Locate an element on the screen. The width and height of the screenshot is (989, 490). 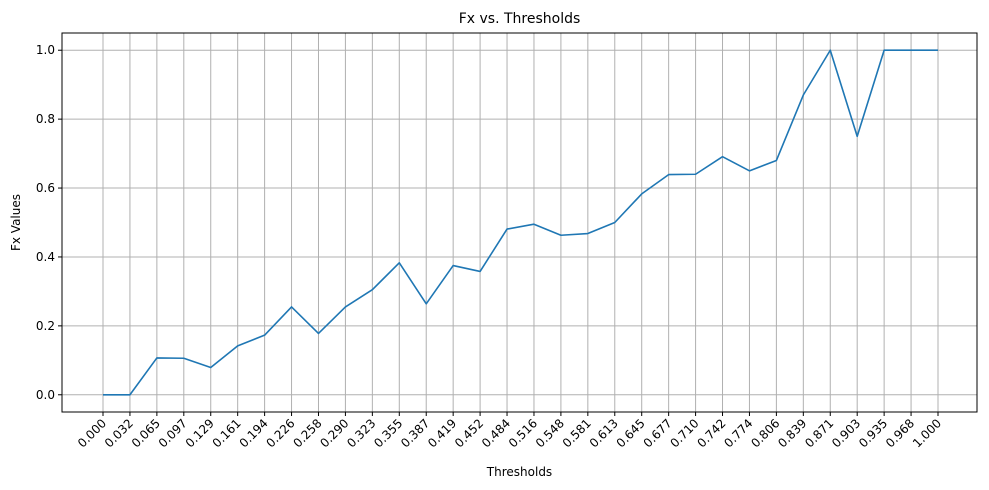
x-tick-label: 0.935 is located at coordinates (873, 433).